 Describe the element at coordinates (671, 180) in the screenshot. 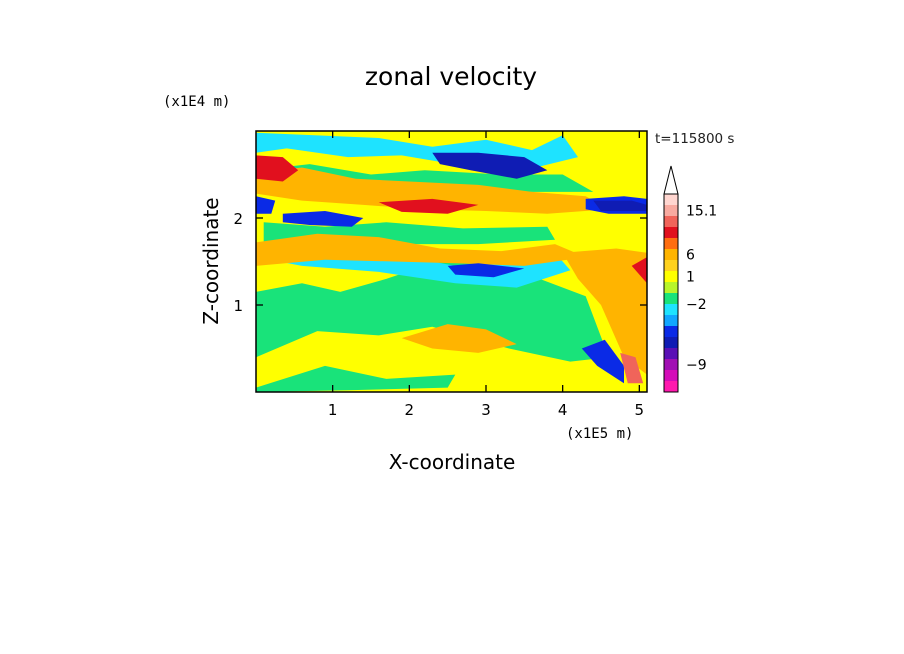

I see `colorbar-extend-arrow` at that location.